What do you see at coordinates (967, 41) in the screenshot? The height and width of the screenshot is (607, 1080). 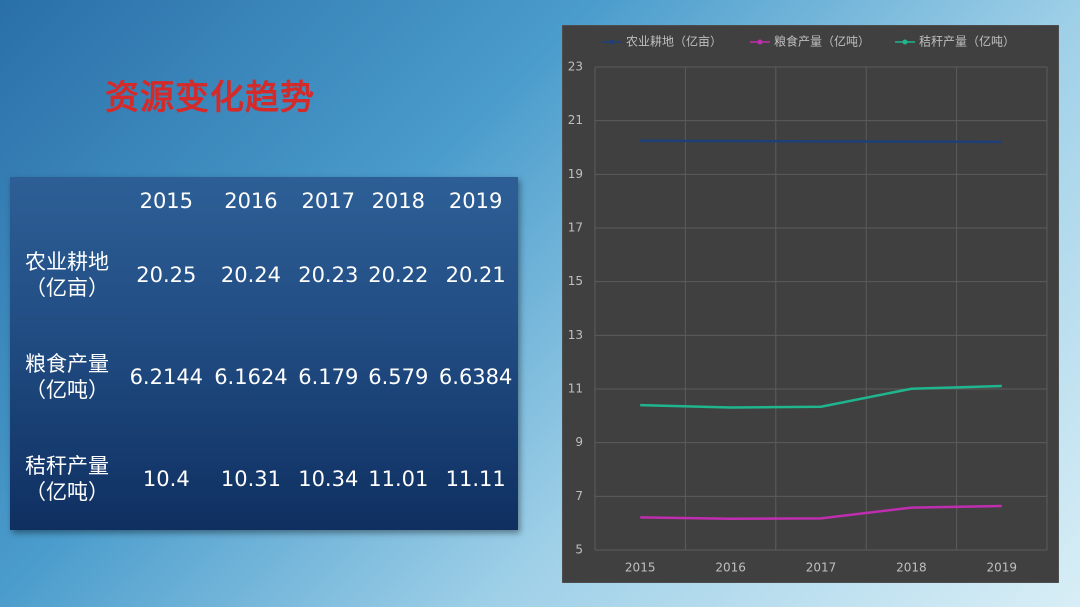 I see `legend-label: 秸秆产量（亿吨）` at bounding box center [967, 41].